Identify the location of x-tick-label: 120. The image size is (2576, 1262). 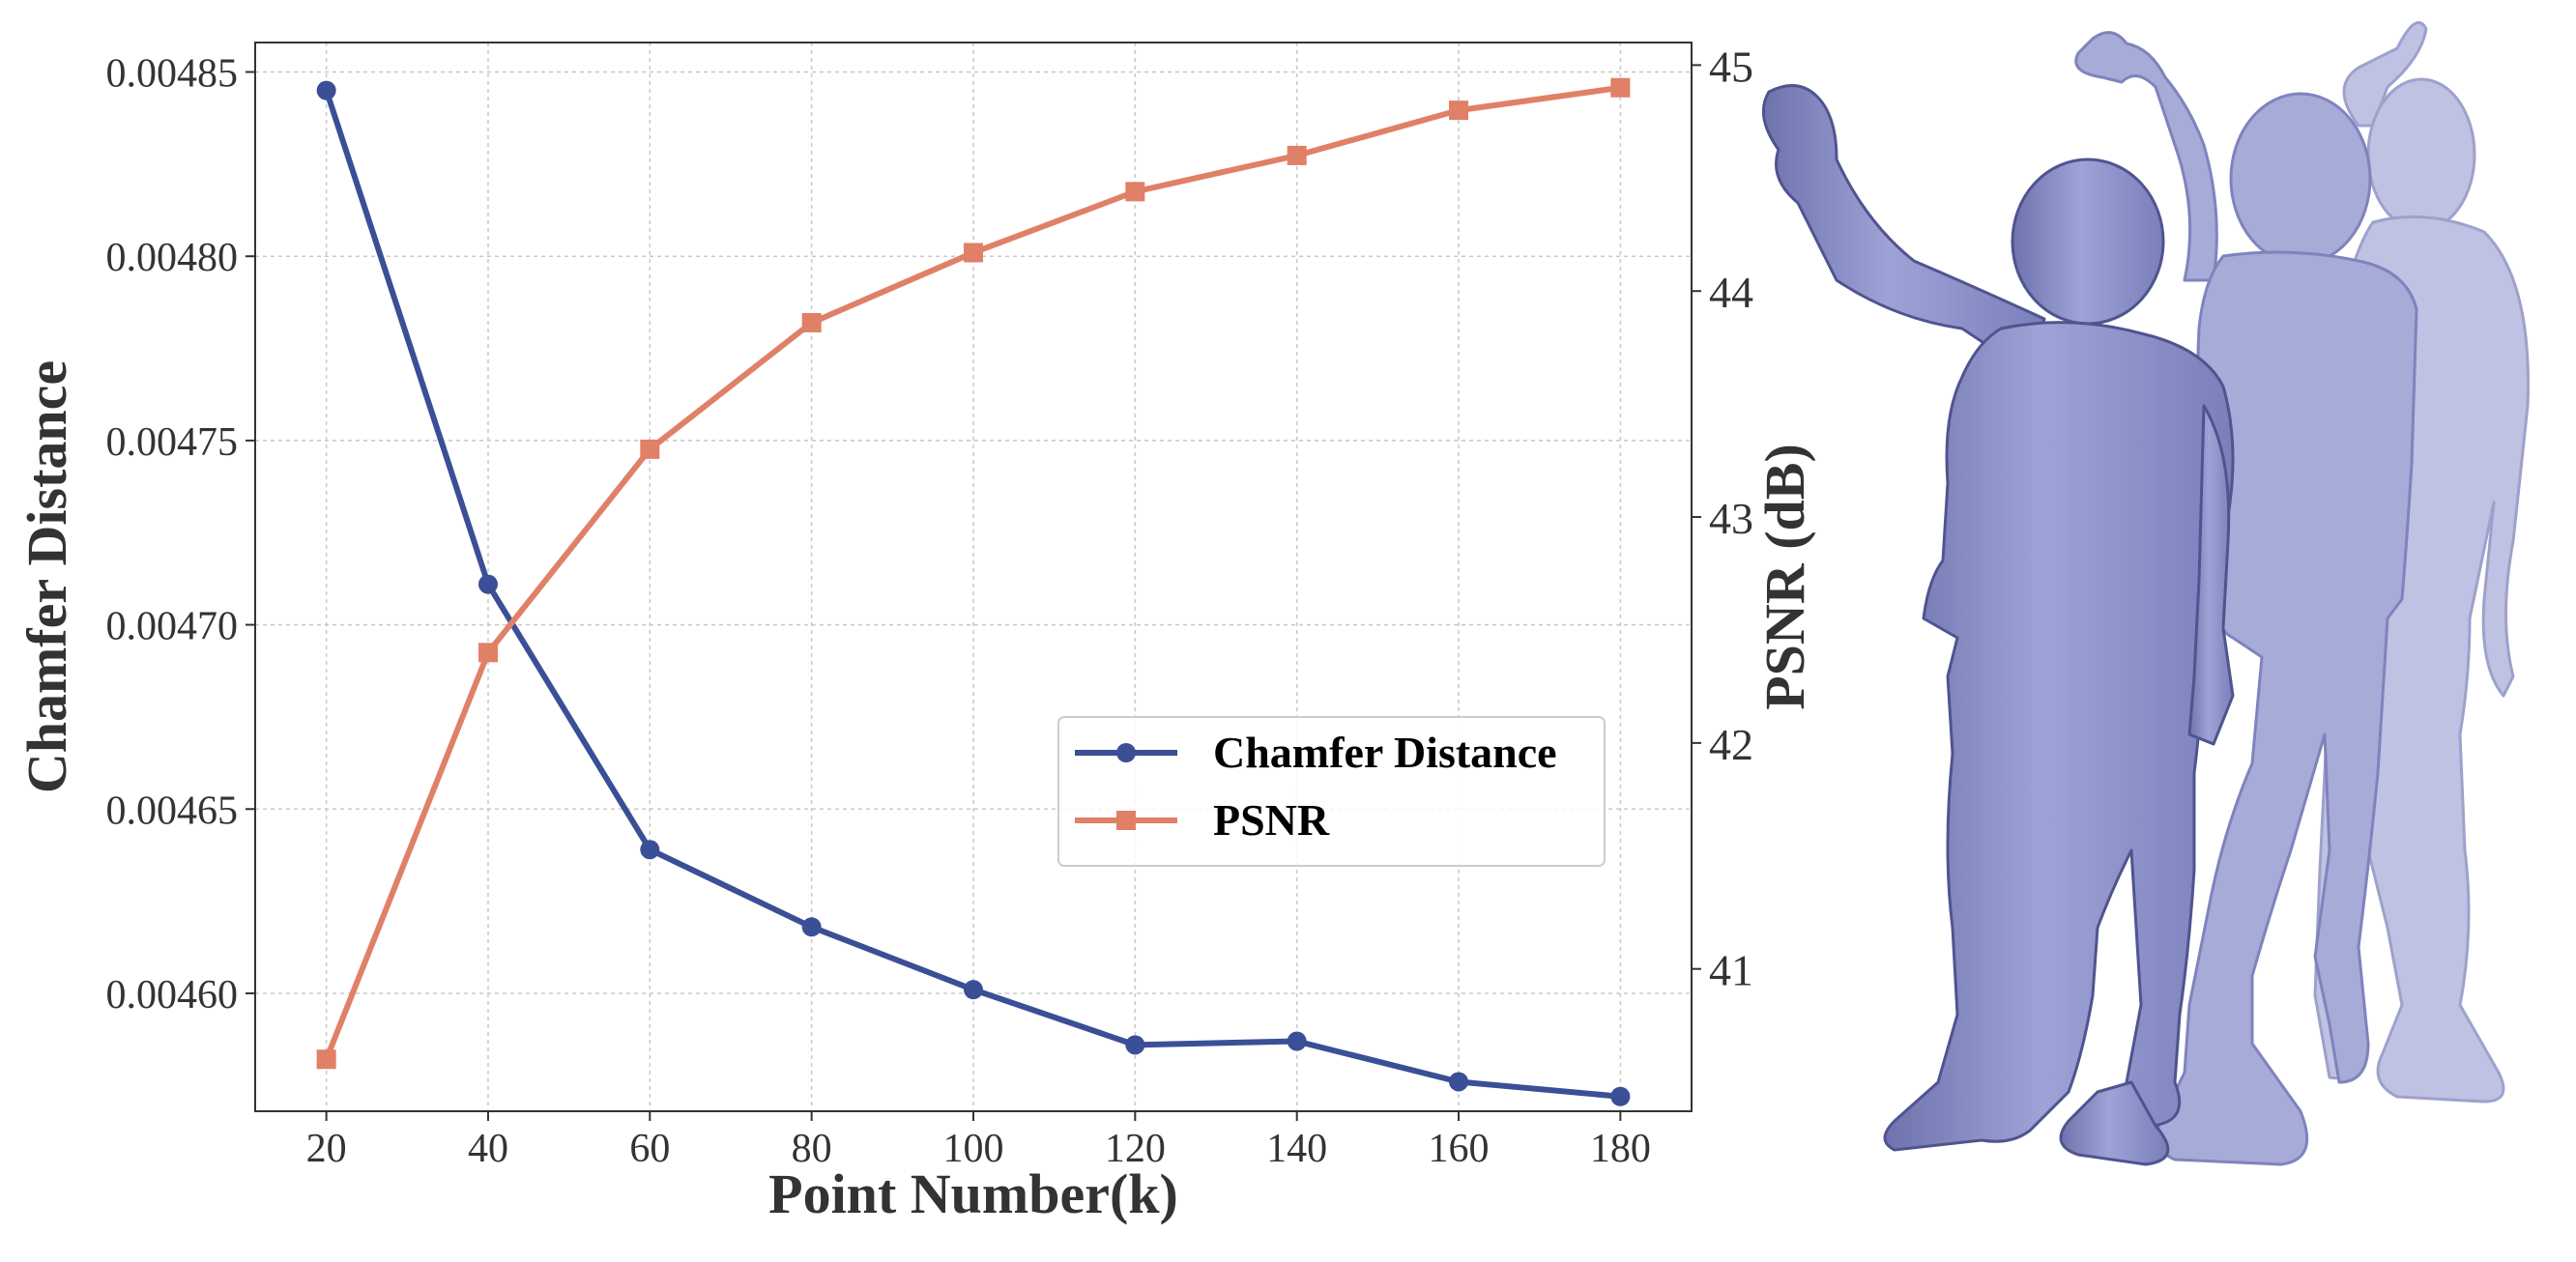
(1135, 1149).